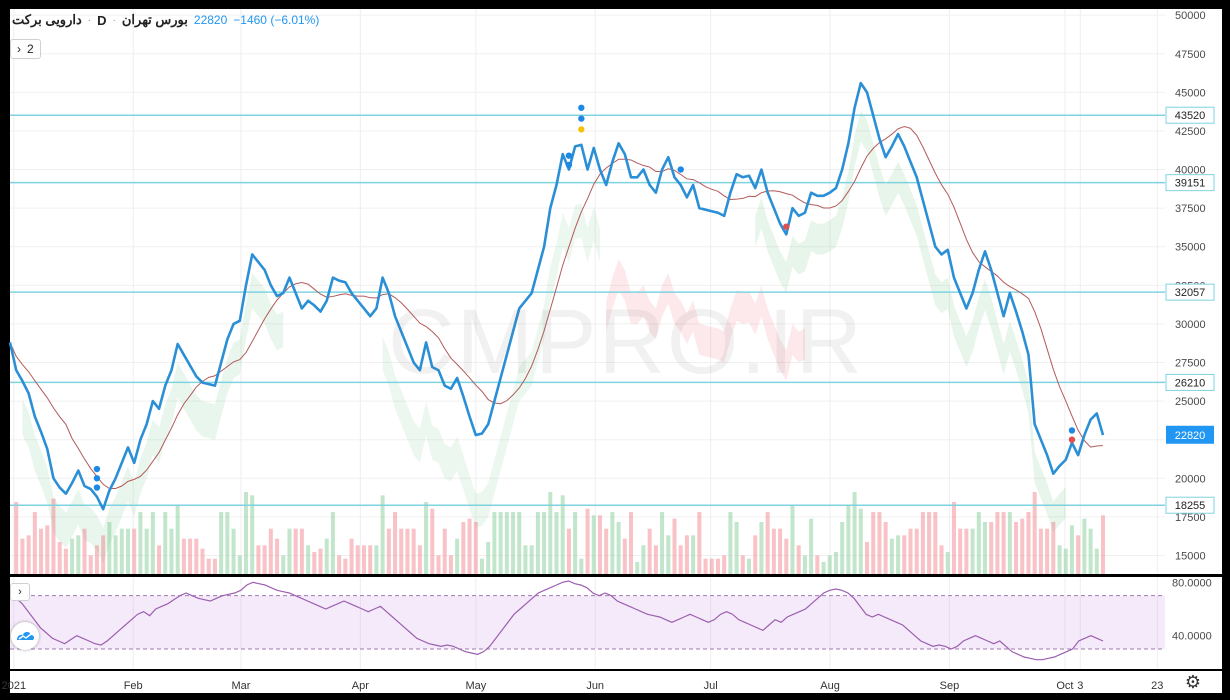  I want to click on last-price: 22820, so click(210, 20).